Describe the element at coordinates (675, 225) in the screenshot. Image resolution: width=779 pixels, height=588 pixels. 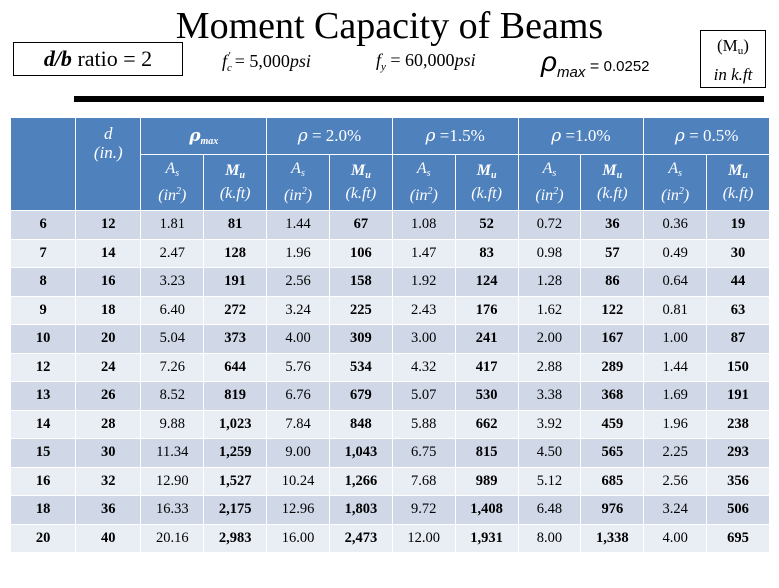
I see `as-cell: 0.36` at that location.